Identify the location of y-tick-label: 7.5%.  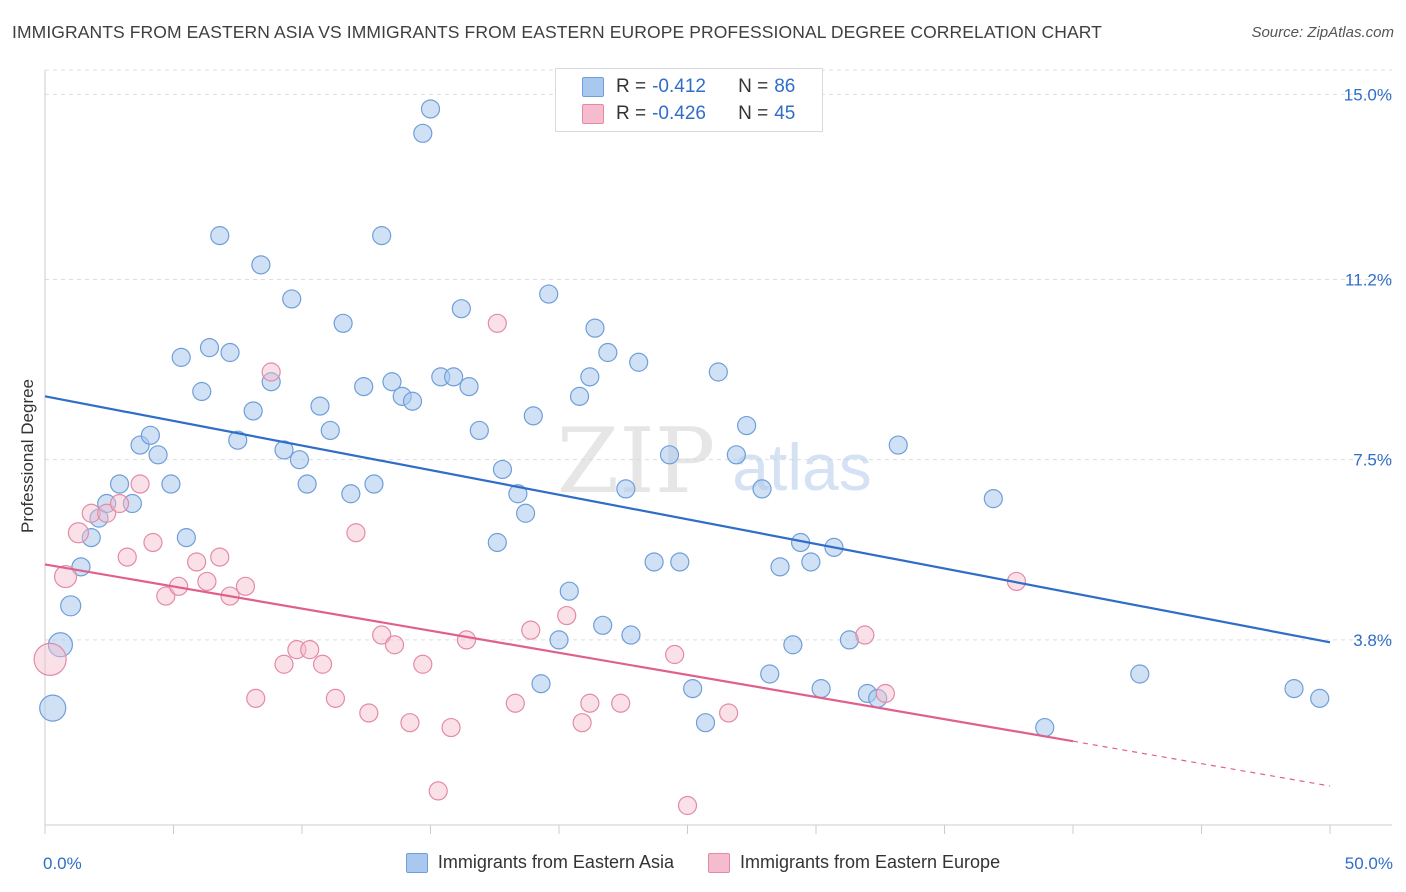
(1372, 460).